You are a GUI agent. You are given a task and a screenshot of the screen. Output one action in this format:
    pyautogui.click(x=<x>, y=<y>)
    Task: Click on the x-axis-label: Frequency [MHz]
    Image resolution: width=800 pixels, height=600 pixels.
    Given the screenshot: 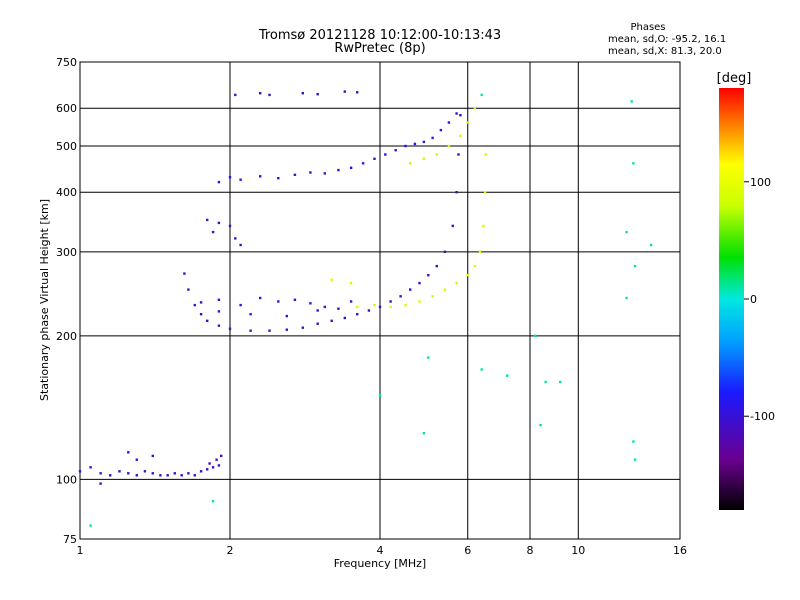 What is the action you would take?
    pyautogui.click(x=380, y=563)
    